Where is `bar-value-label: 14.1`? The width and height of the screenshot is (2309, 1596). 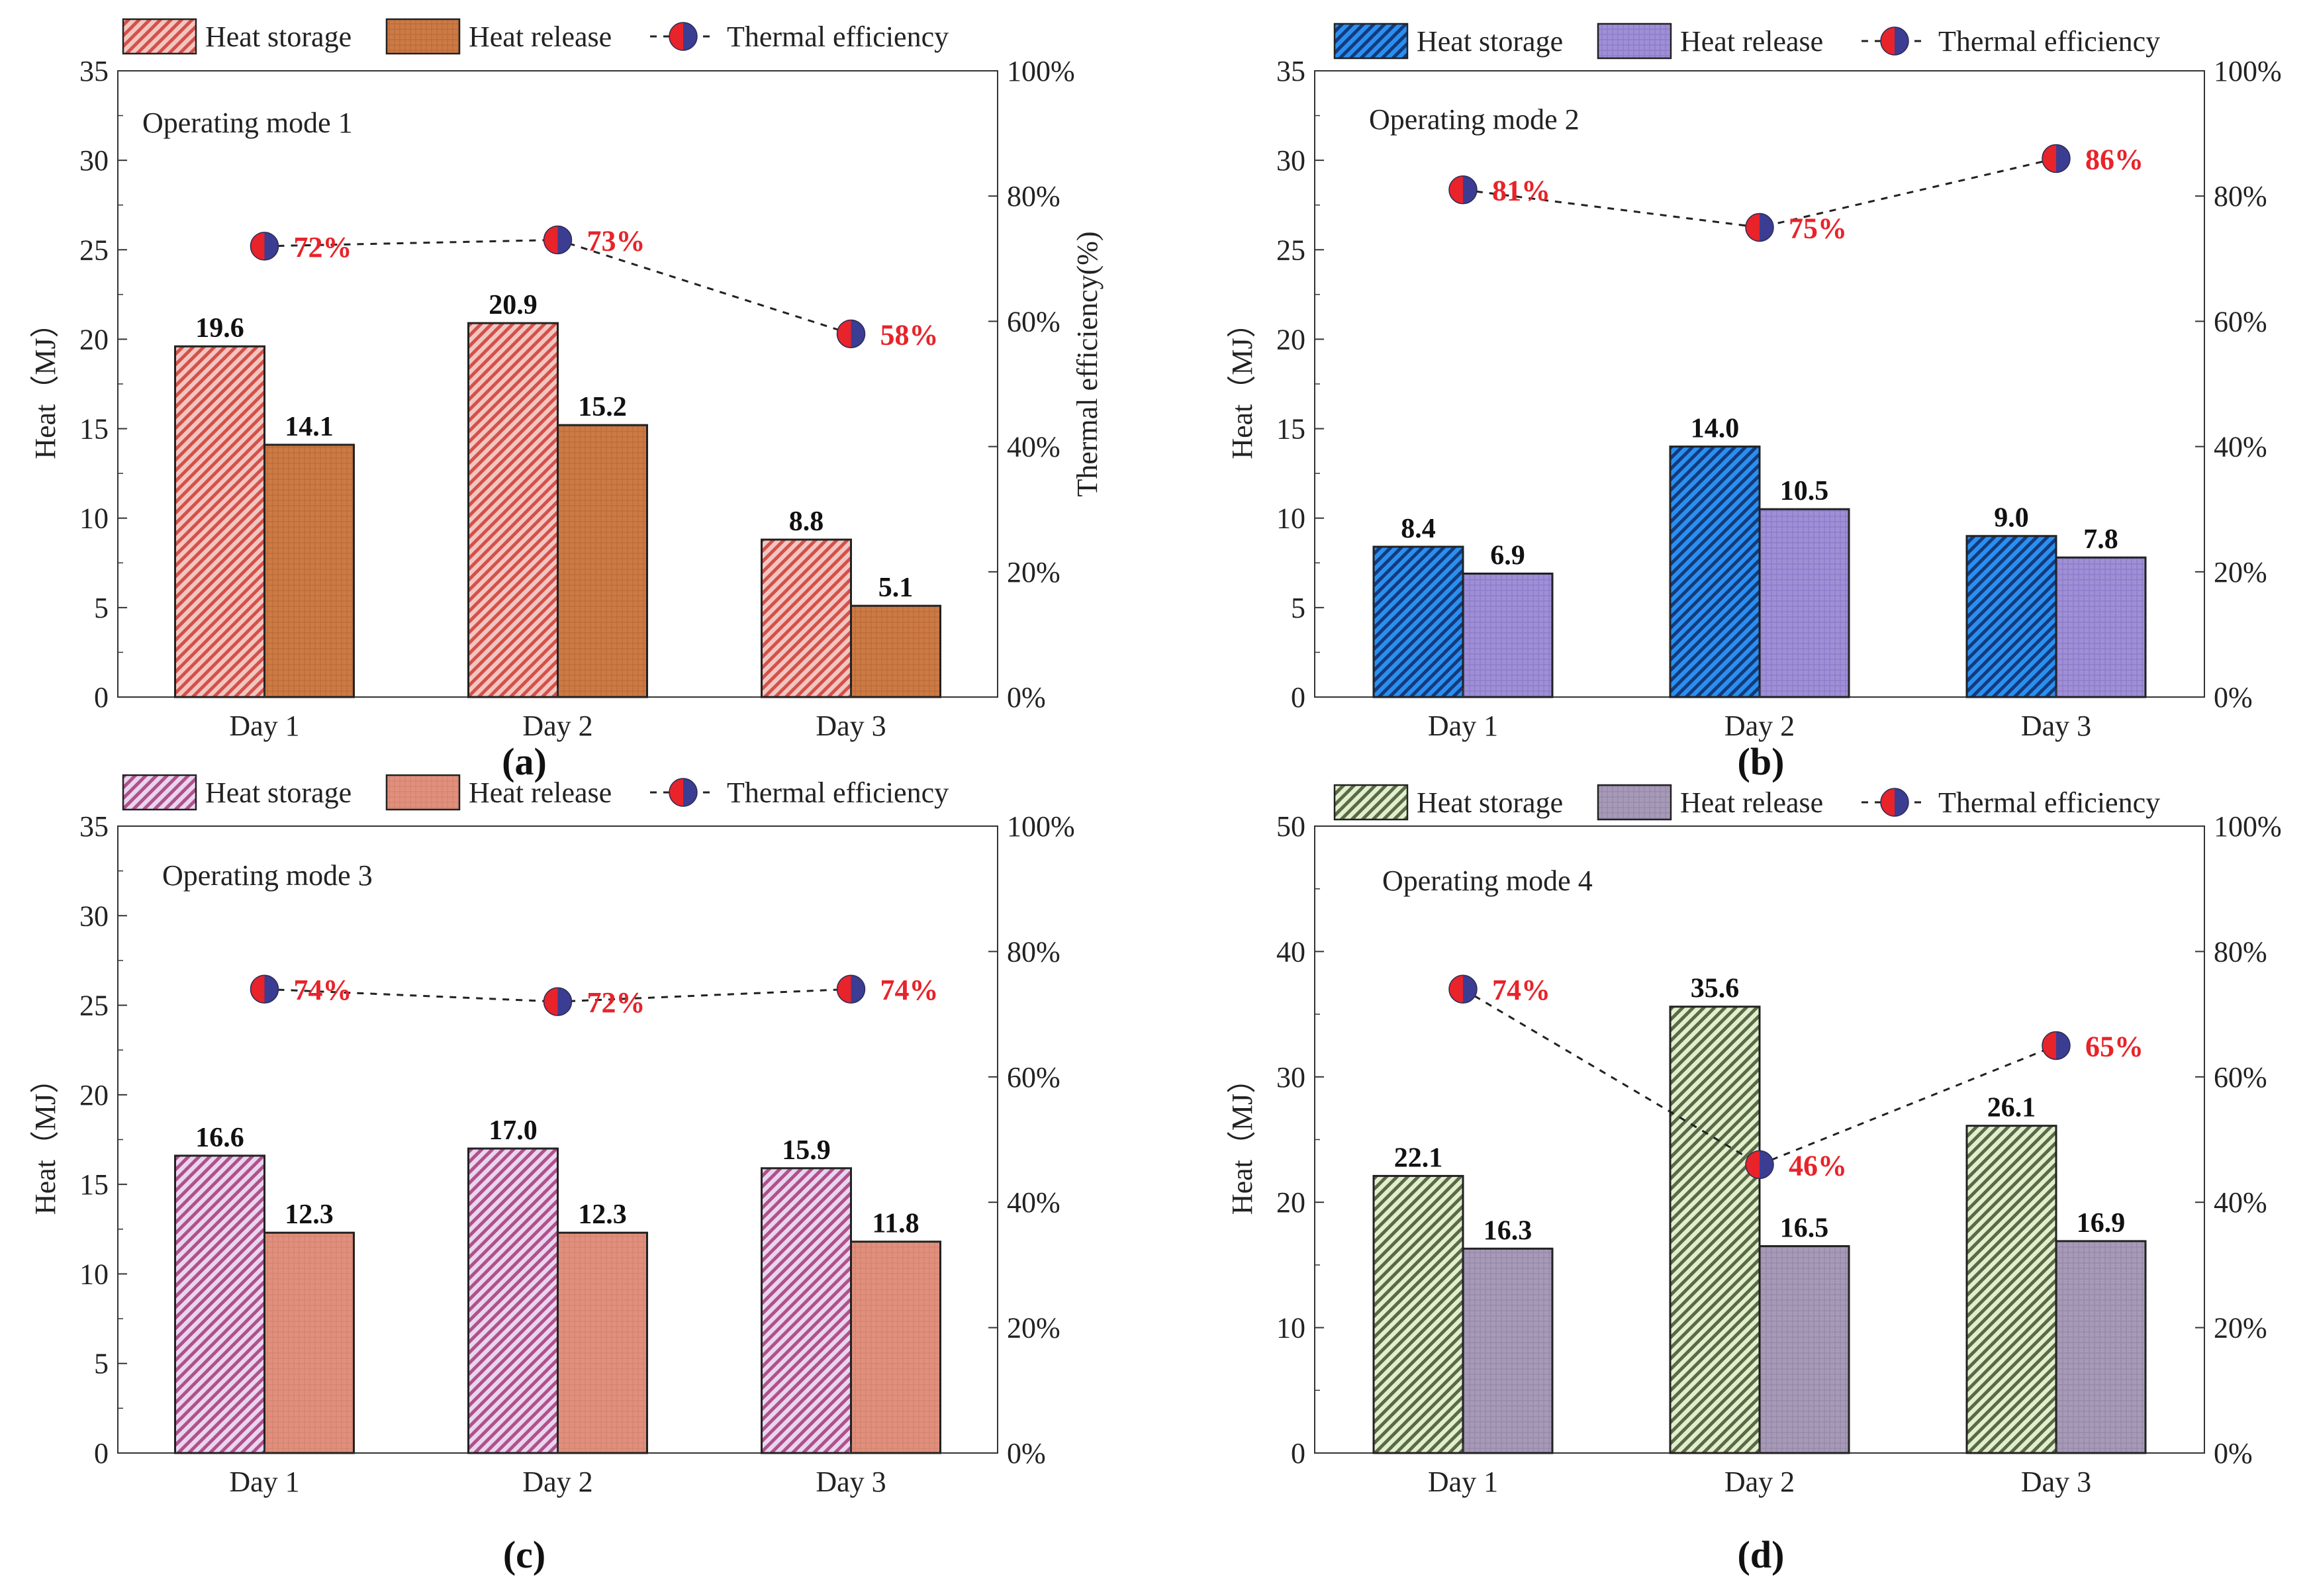
bar-value-label: 14.1 is located at coordinates (309, 427).